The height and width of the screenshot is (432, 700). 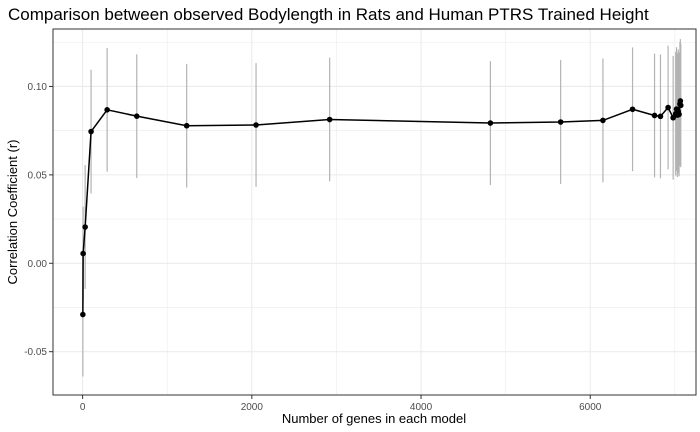 What do you see at coordinates (12, 212) in the screenshot?
I see `y-axis-title: Correlation Coefficient (r)` at bounding box center [12, 212].